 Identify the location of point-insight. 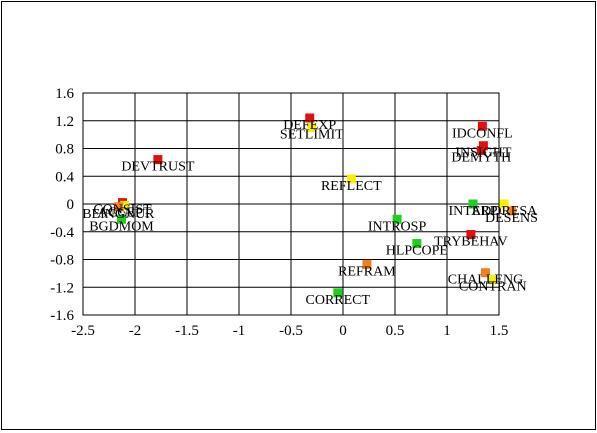
(483, 146).